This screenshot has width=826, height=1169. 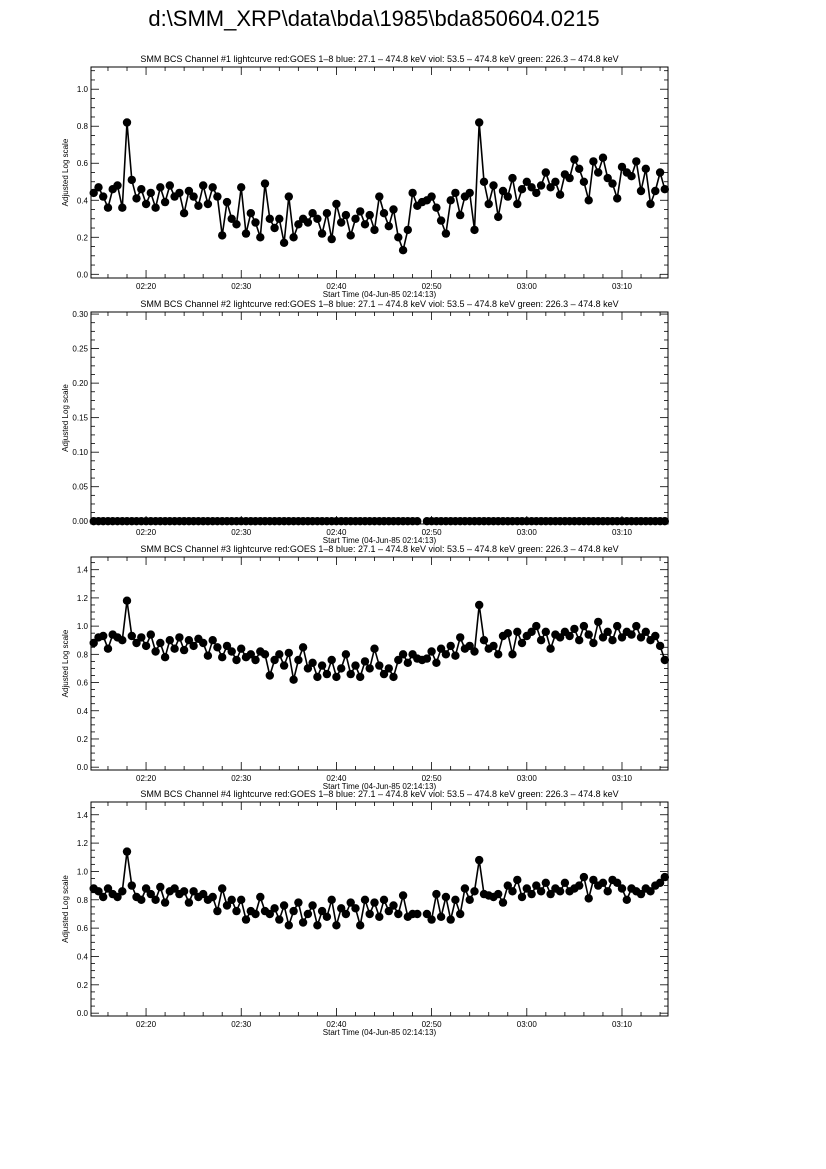 What do you see at coordinates (380, 1032) in the screenshot?
I see `x-axis-label: Start Time (04-Jun-85 02:14:13)` at bounding box center [380, 1032].